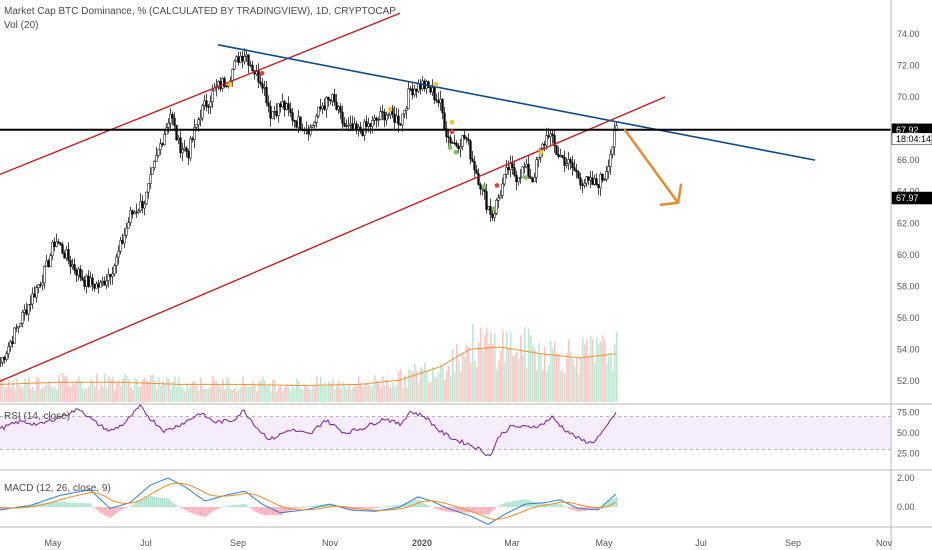 Image resolution: width=932 pixels, height=550 pixels. I want to click on price-tick-label: 58.00, so click(908, 286).